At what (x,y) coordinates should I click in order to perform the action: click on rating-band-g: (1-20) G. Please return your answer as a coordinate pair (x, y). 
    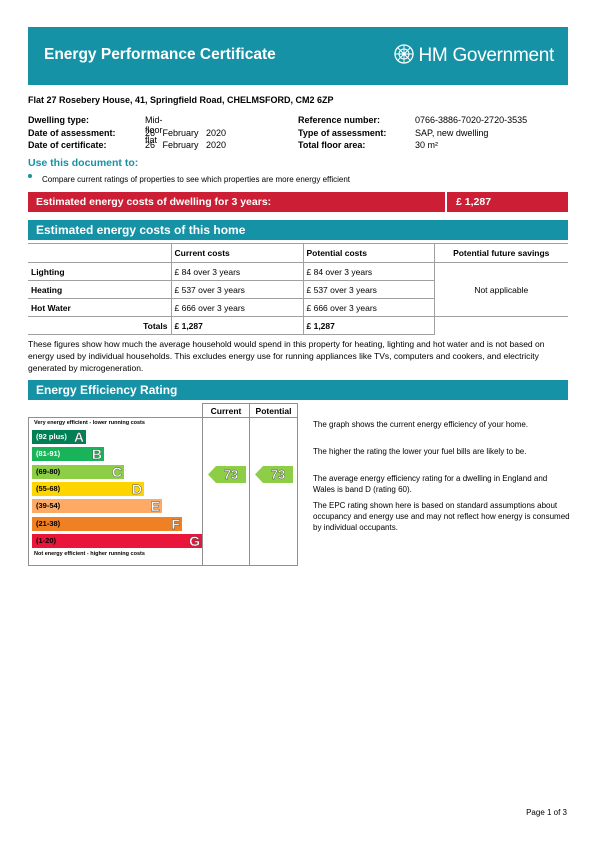
    Looking at the image, I should click on (117, 540).